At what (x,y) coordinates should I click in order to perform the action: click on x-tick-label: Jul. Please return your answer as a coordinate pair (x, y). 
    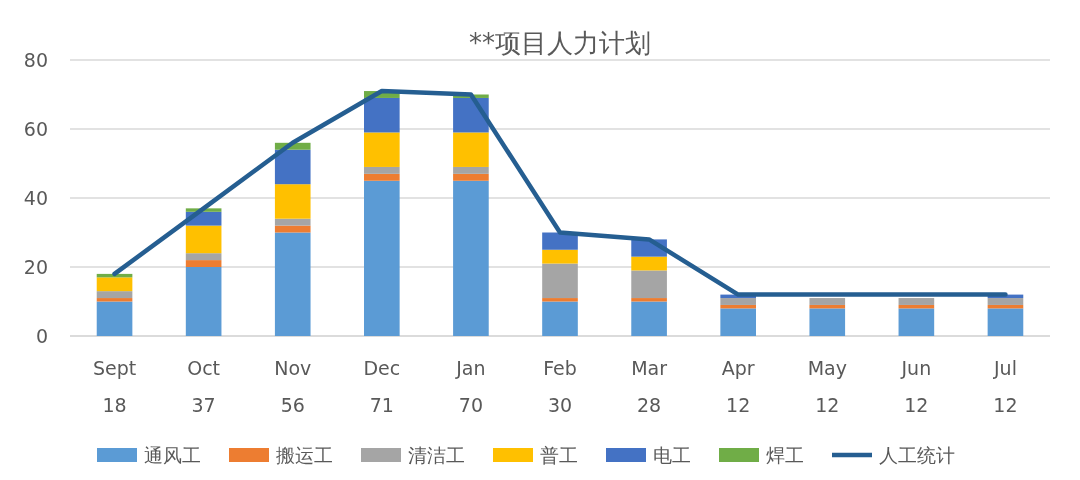
    Looking at the image, I should click on (1004, 368).